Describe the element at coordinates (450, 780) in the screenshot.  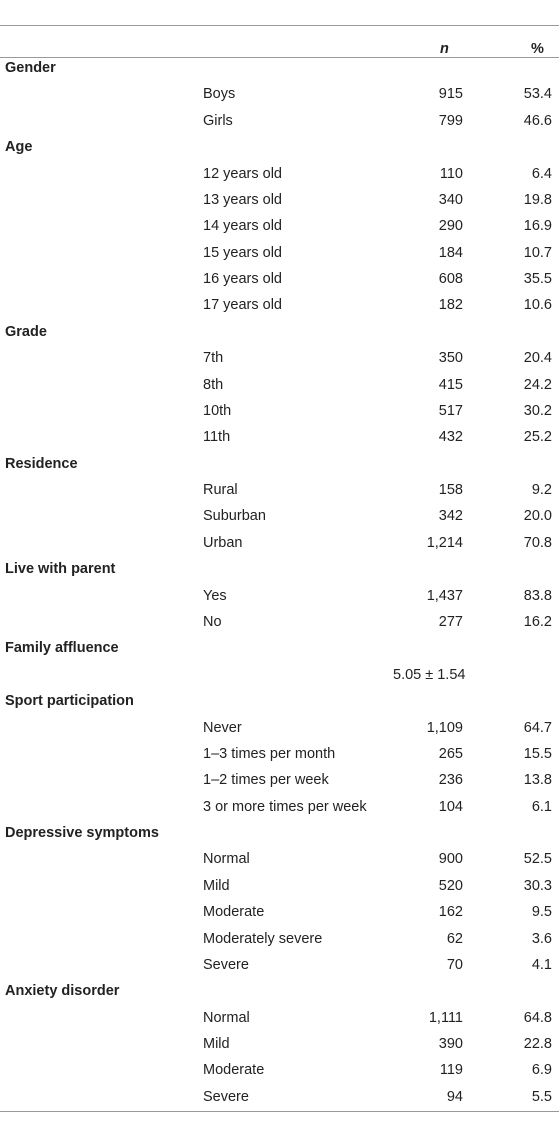
I see `n-value: 236` at that location.